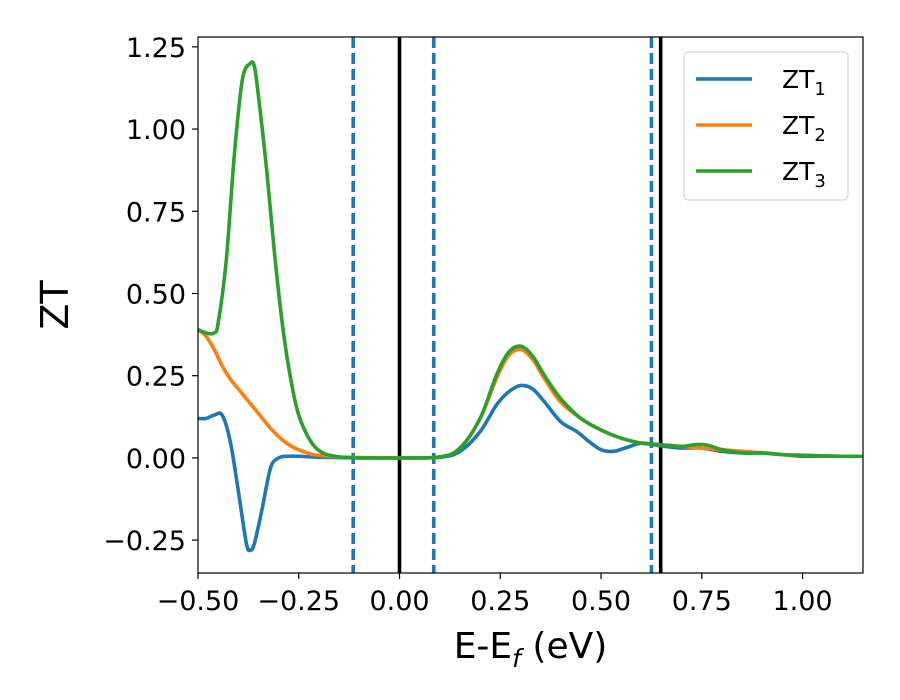  Describe the element at coordinates (601, 601) in the screenshot. I see `x-tick-label: 0.50` at that location.